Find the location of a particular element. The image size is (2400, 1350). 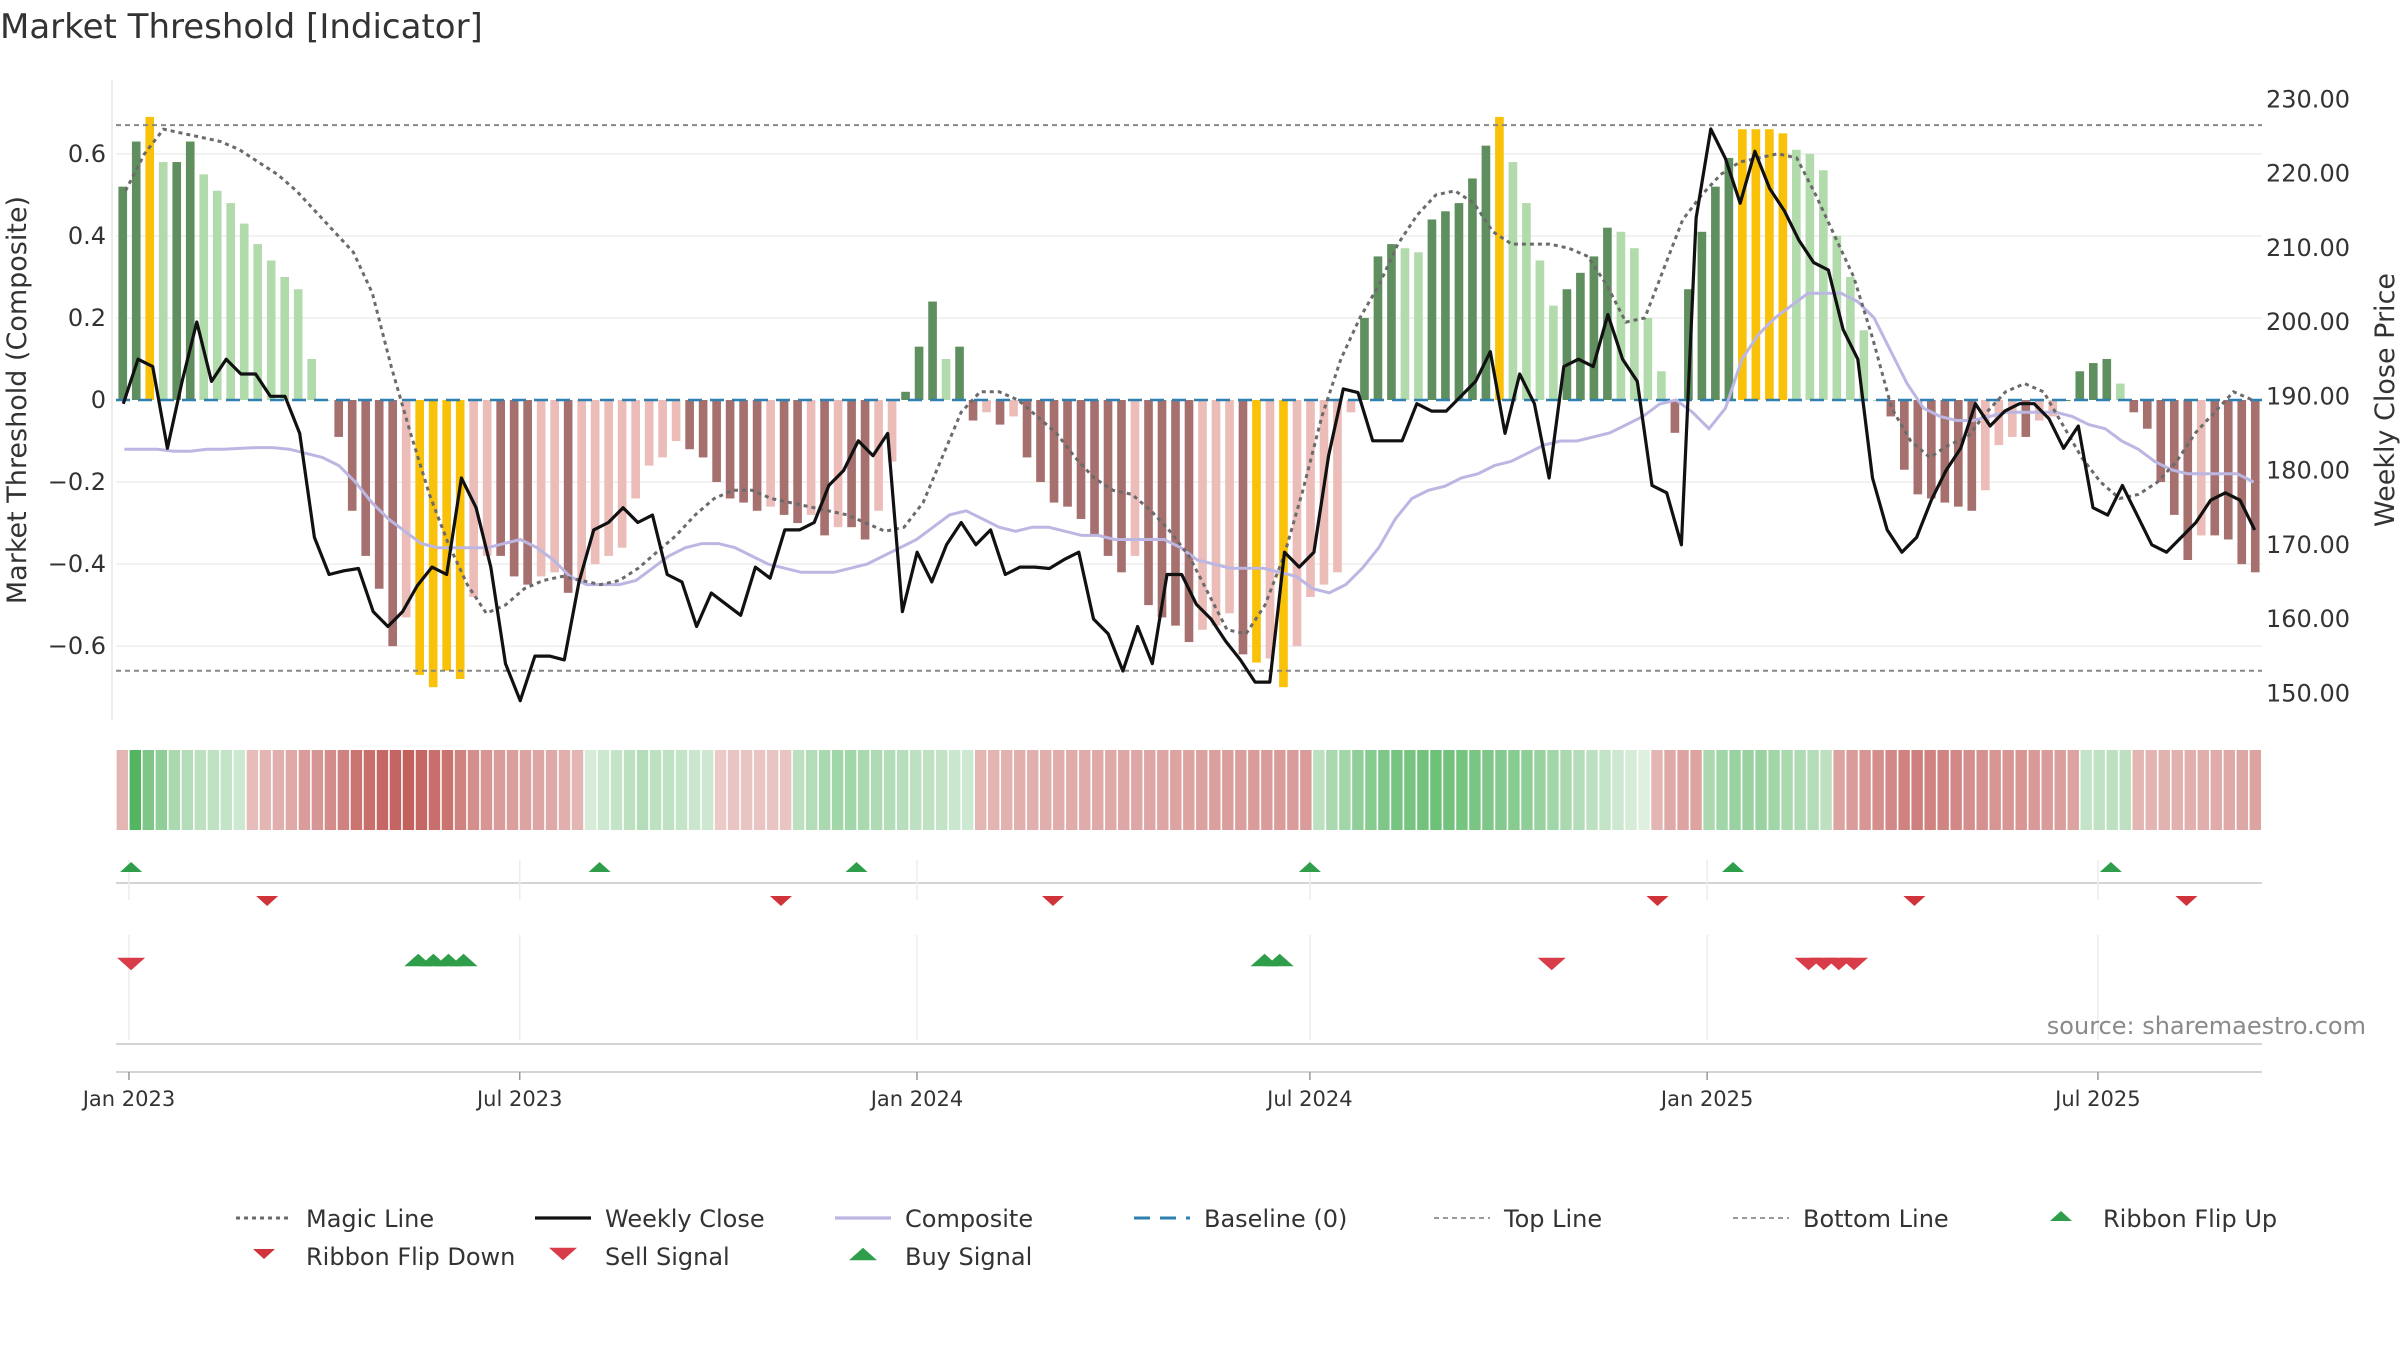

right-axis-label: Weekly Close Price is located at coordinates (2385, 400).